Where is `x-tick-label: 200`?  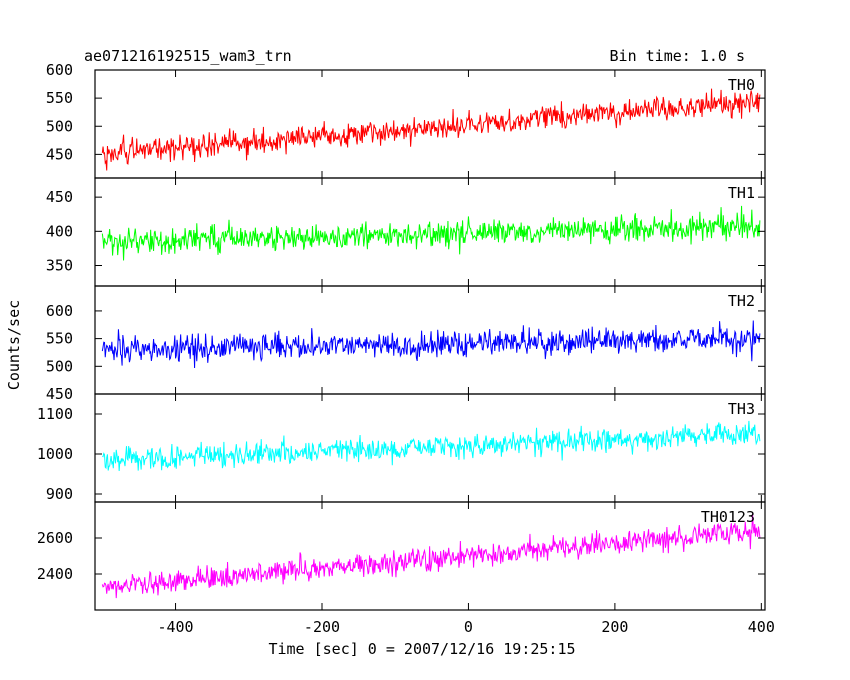
x-tick-label: 200 is located at coordinates (614, 627).